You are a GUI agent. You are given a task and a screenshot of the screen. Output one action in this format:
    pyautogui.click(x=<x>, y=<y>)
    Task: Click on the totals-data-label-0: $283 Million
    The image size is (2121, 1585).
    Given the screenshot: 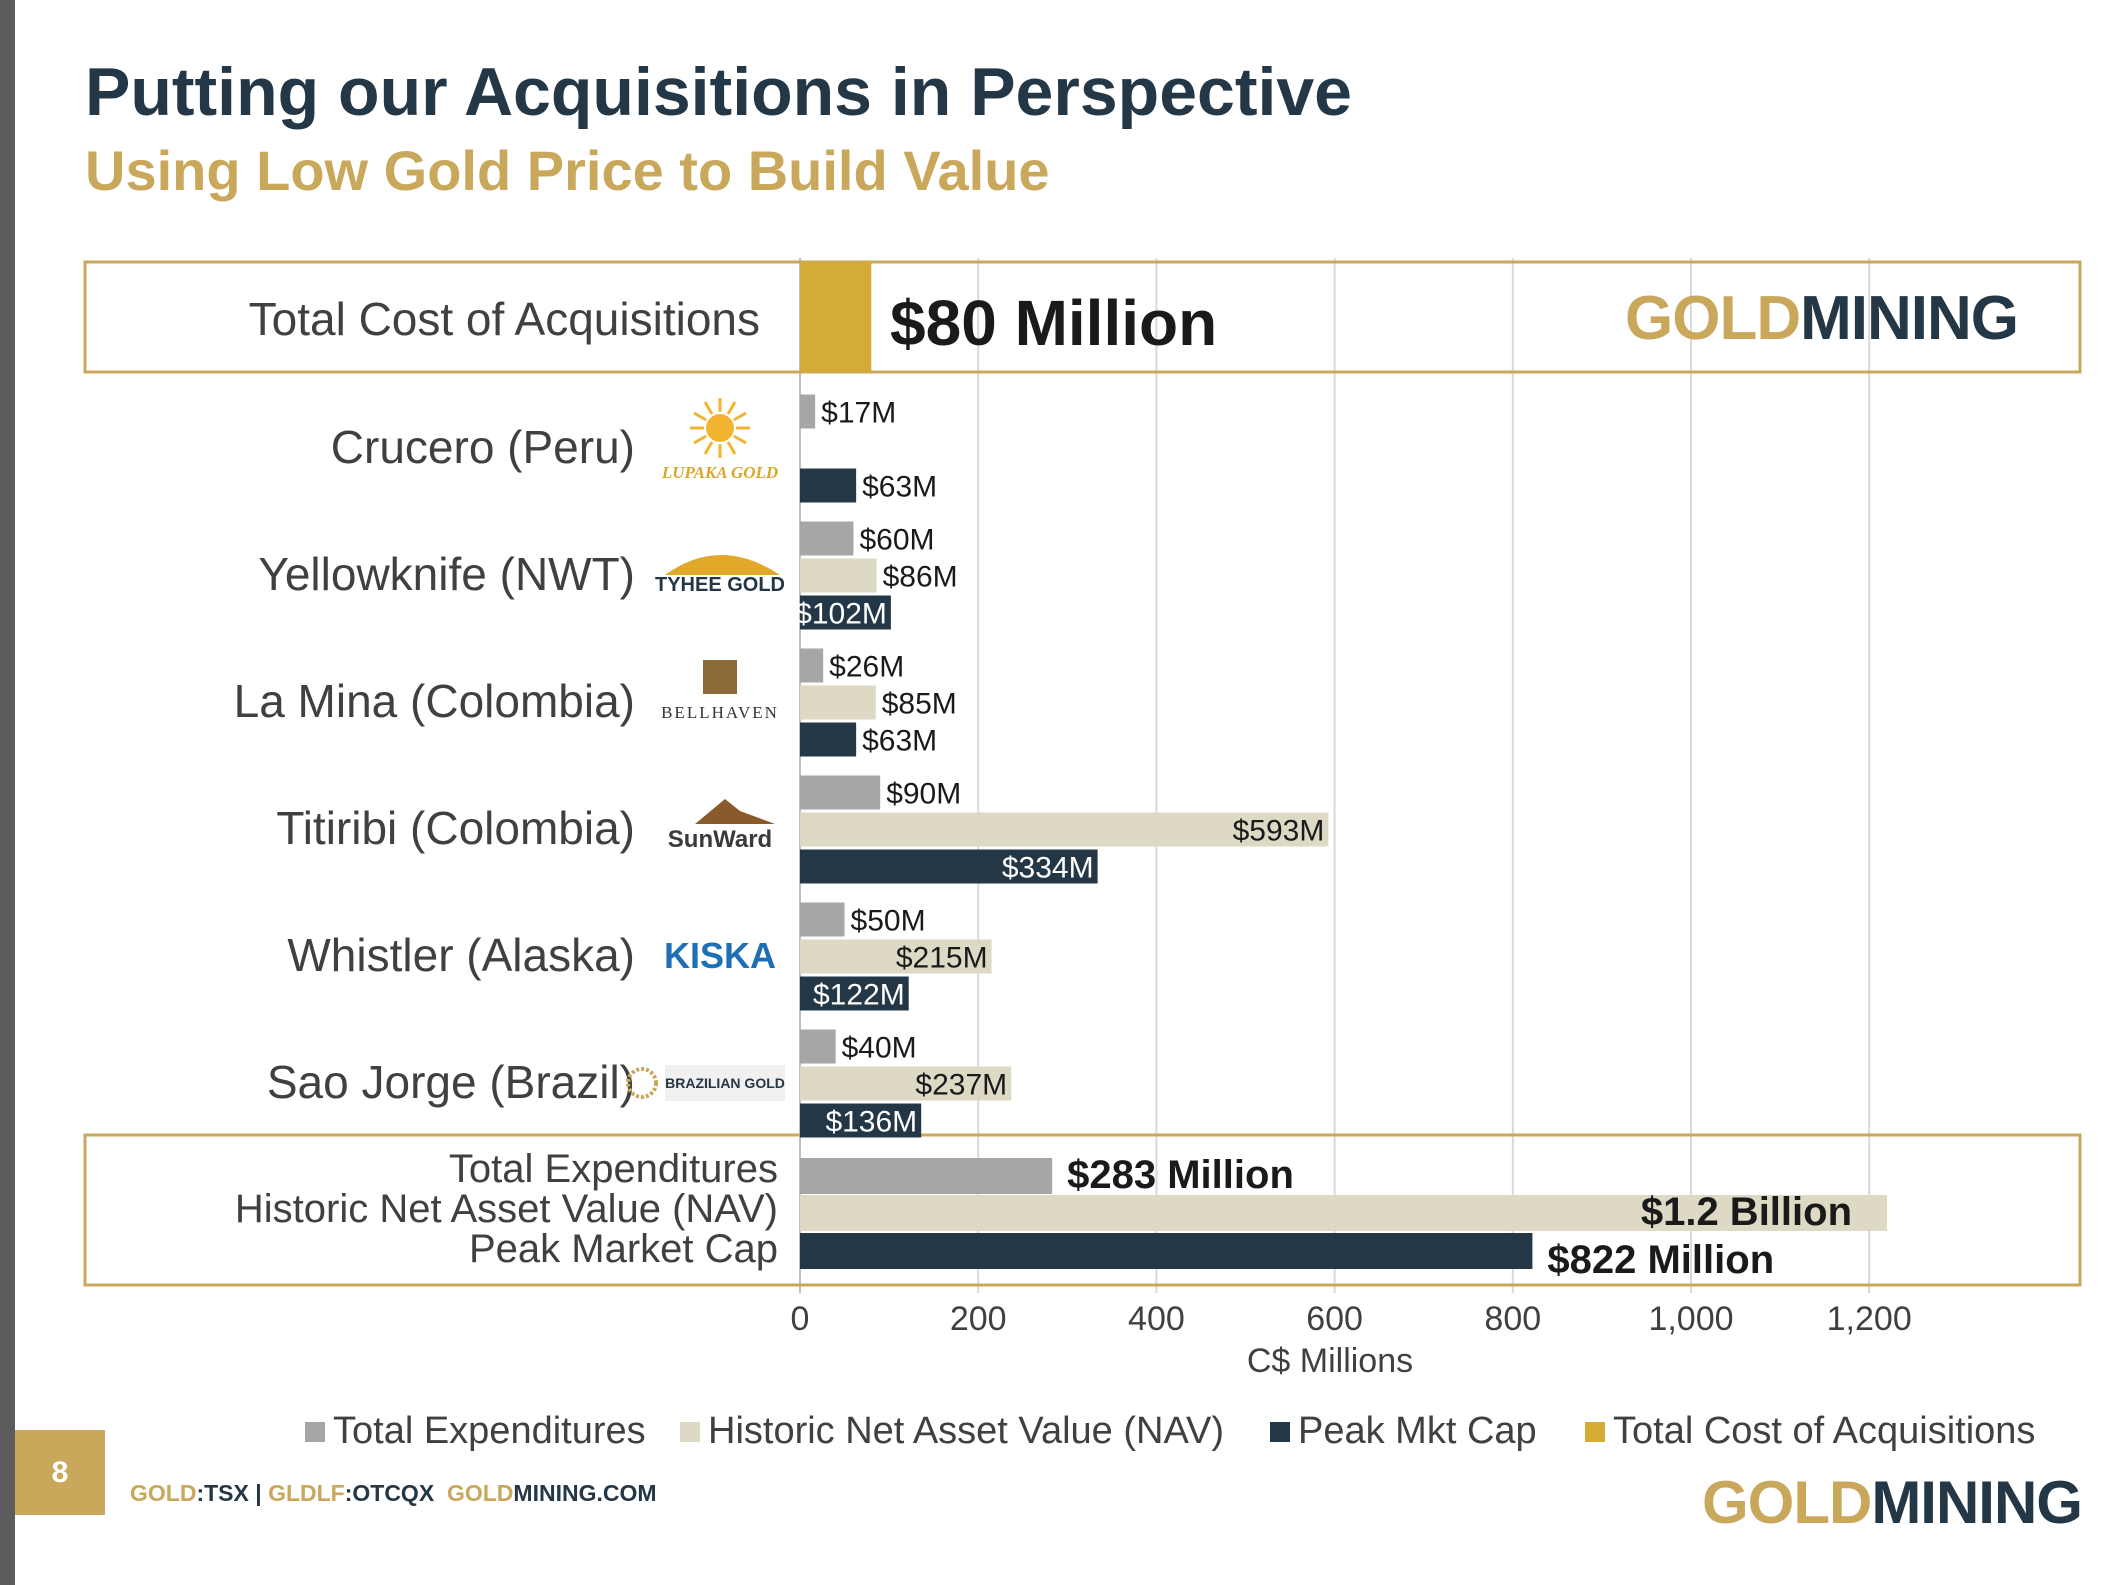 What is the action you would take?
    pyautogui.click(x=1180, y=1175)
    